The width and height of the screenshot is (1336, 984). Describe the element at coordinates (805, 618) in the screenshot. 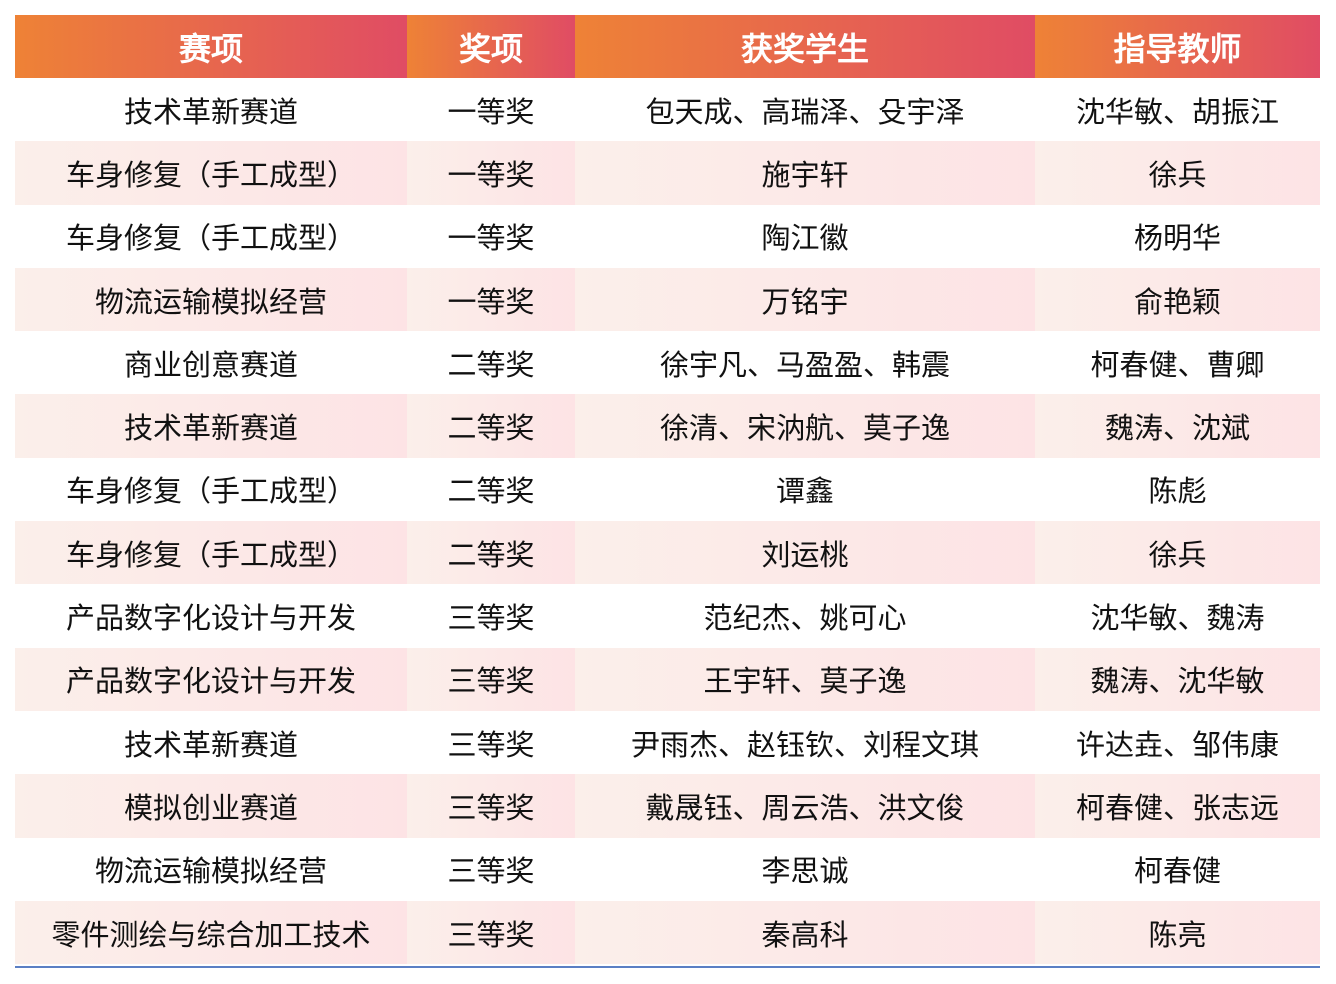

I see `cell-students: 范纪杰、姚可心` at that location.